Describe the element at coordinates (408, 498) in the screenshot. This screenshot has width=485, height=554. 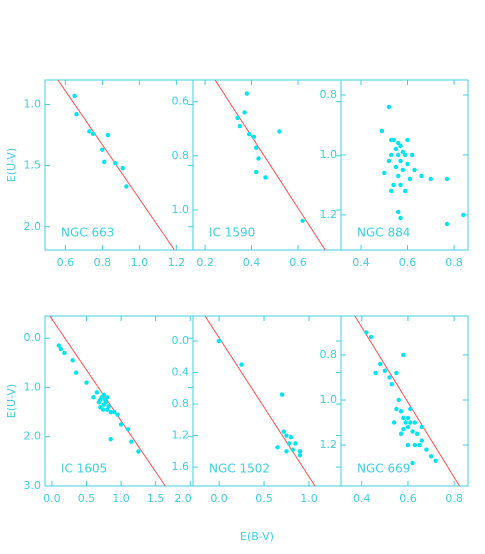
I see `x-tick-label: 0.6` at that location.